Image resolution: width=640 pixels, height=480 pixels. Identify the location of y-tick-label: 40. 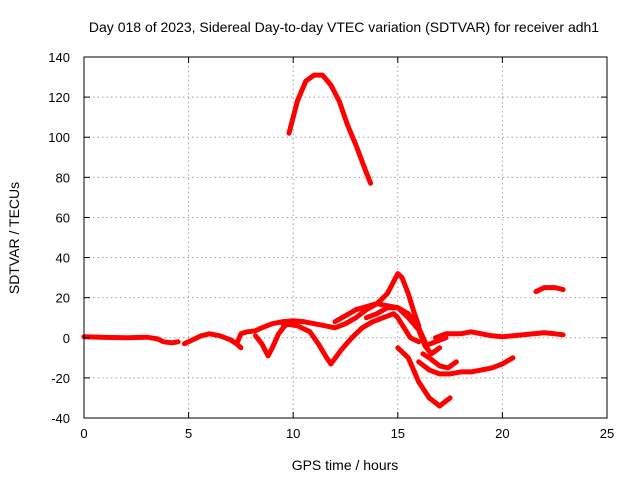
(63, 258).